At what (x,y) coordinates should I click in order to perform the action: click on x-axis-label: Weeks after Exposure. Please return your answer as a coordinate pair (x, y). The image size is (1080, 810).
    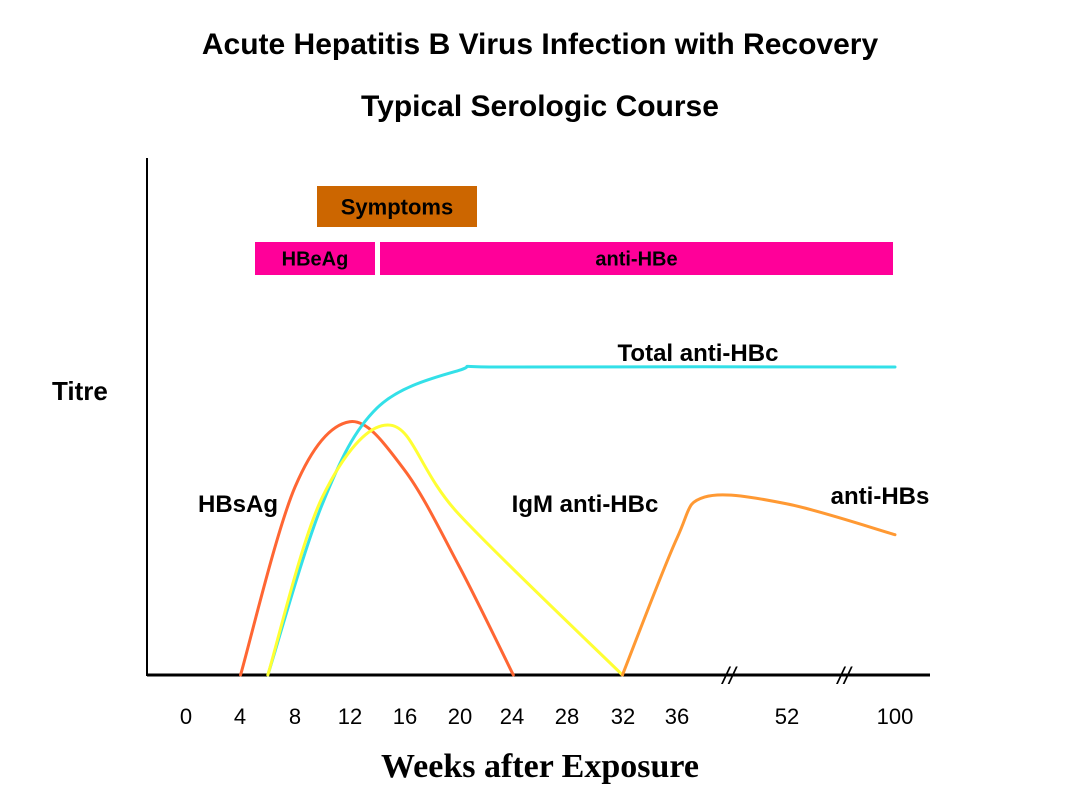
    Looking at the image, I should click on (540, 766).